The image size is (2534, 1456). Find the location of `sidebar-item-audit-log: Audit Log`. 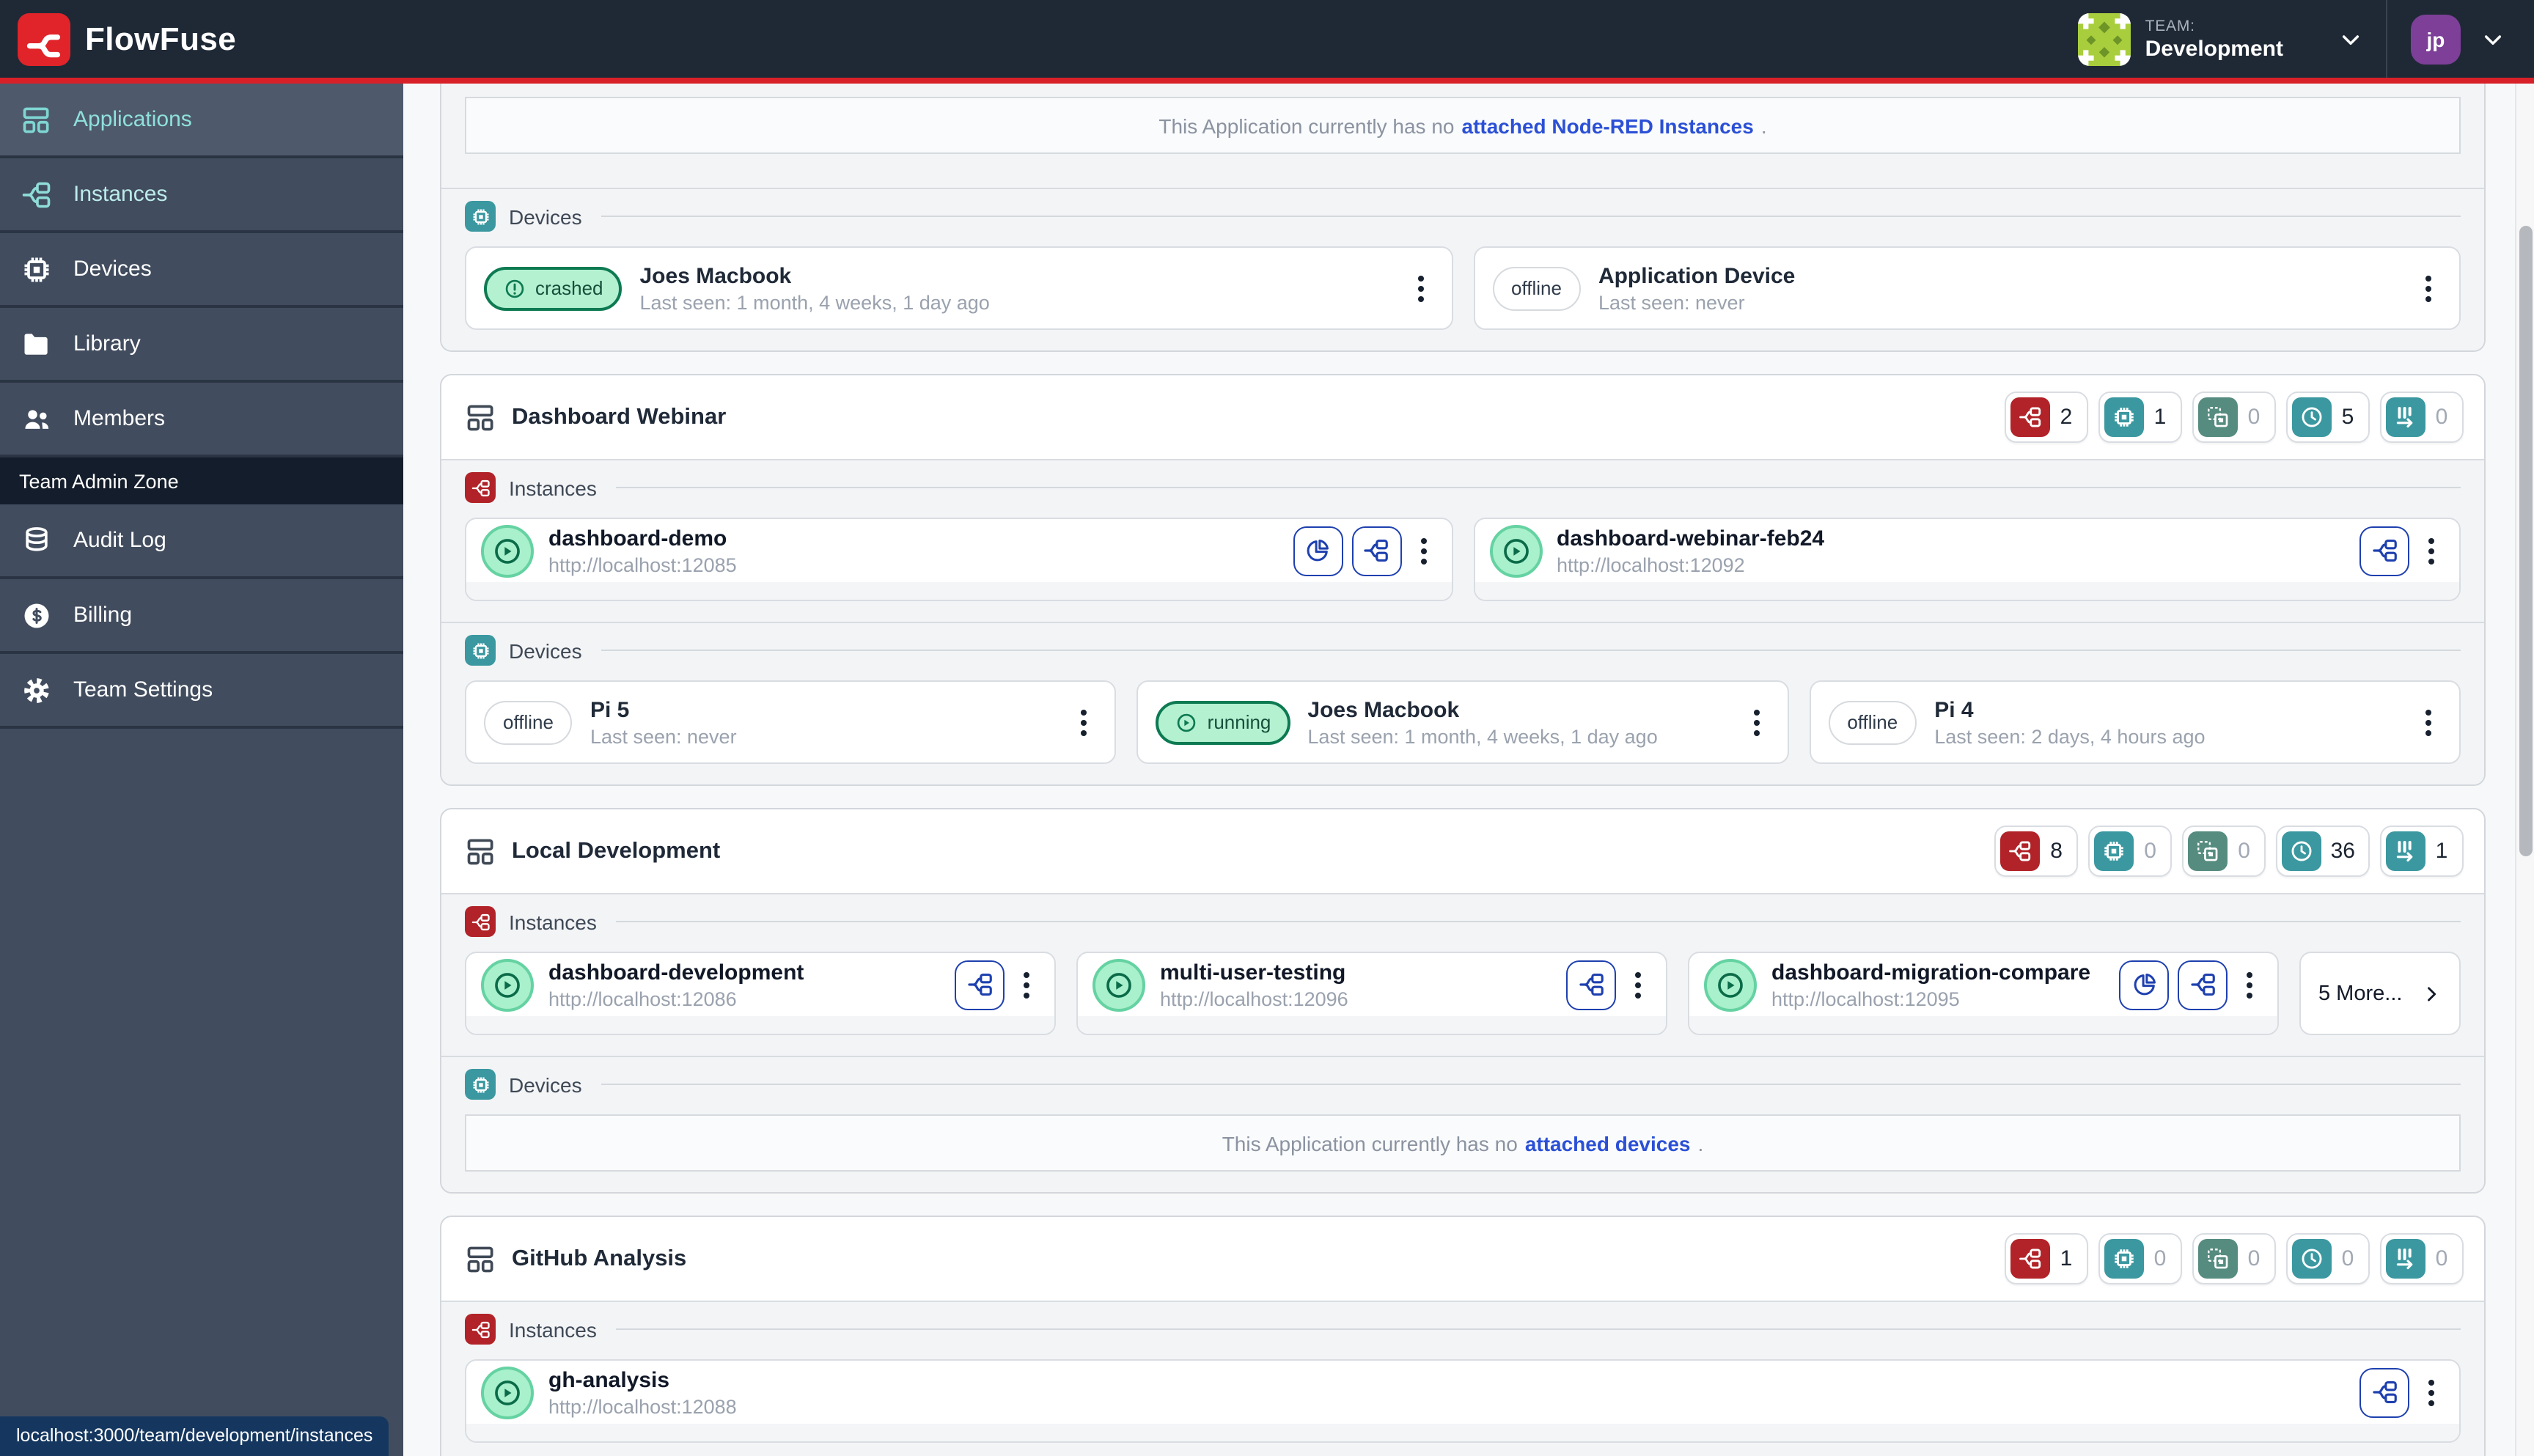

sidebar-item-audit-log: Audit Log is located at coordinates (201, 541).